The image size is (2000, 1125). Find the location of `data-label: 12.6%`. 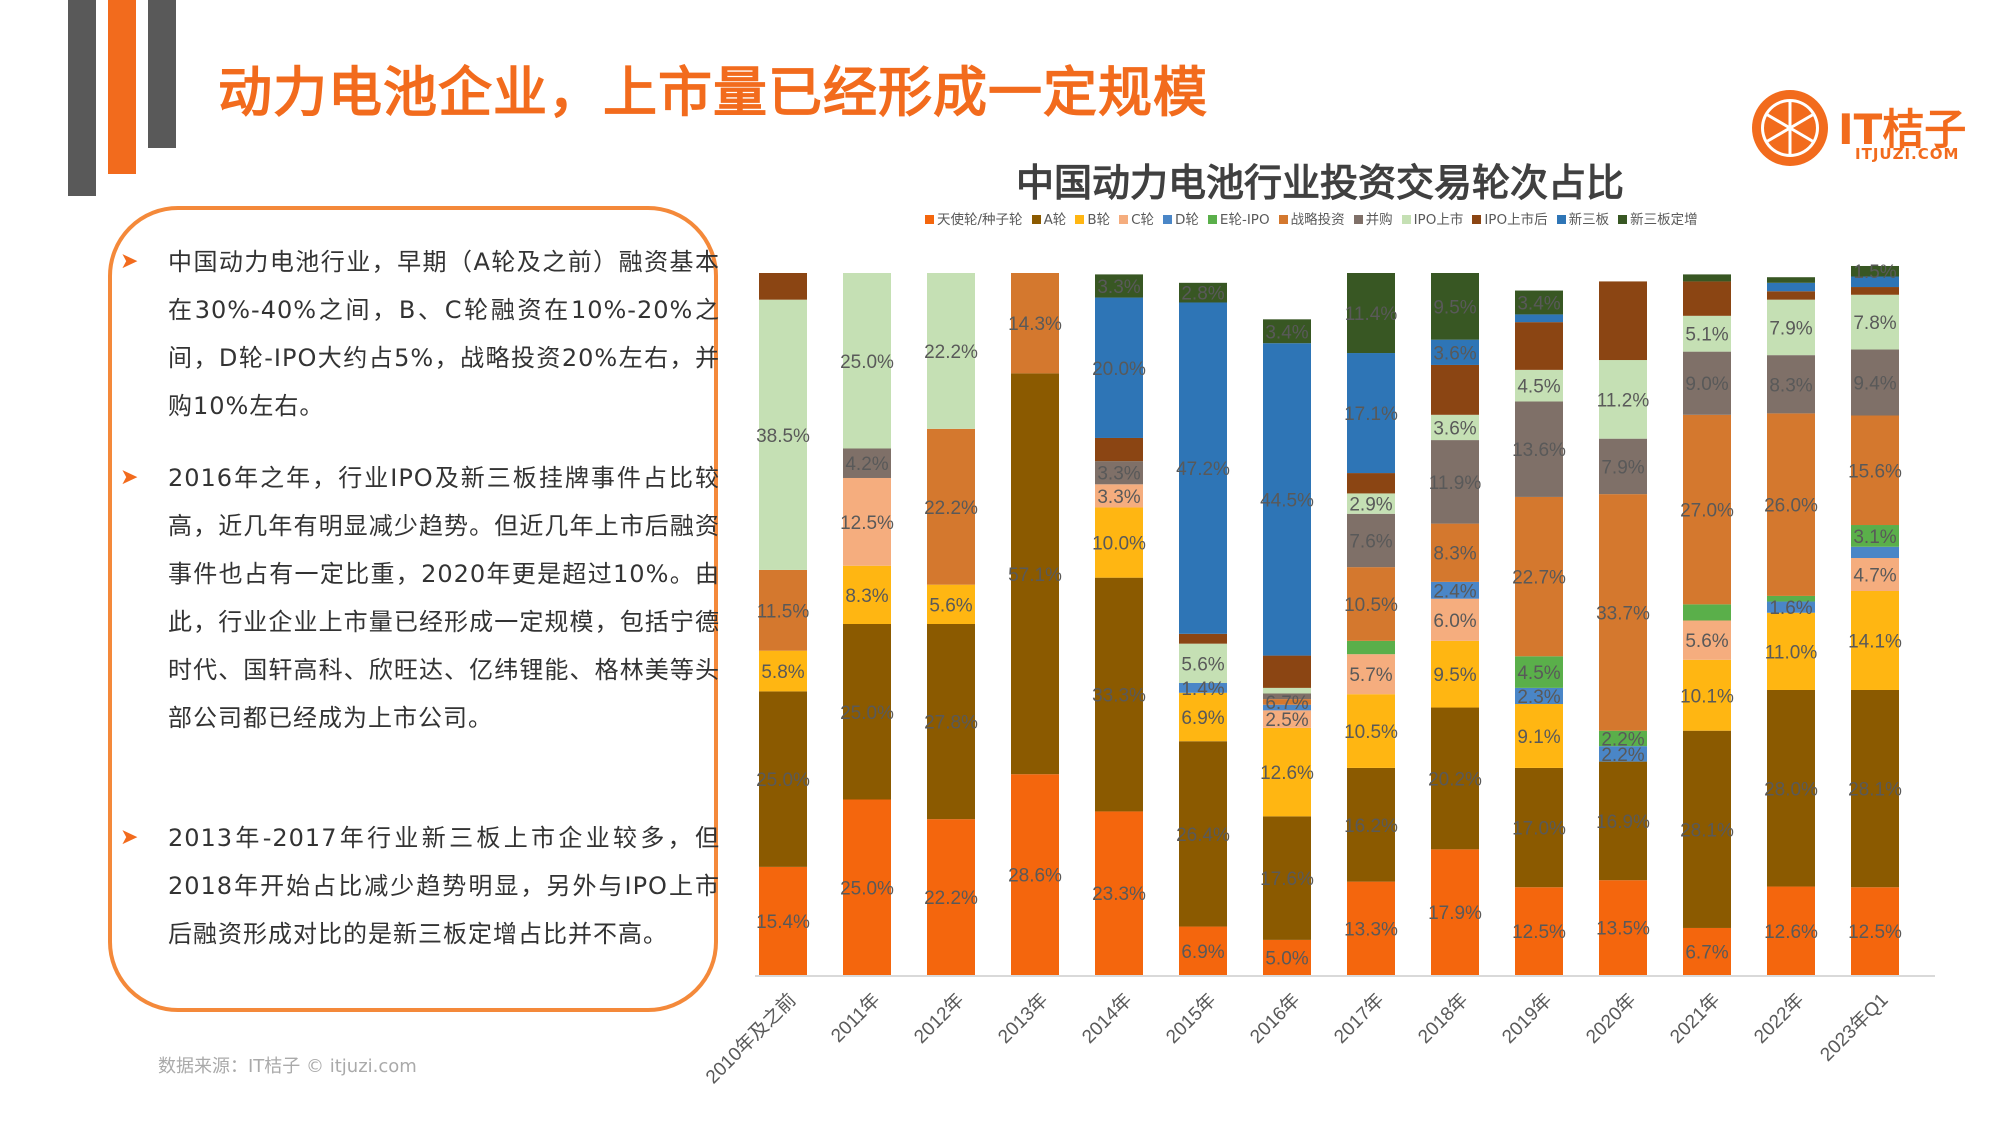

data-label: 12.6% is located at coordinates (1791, 932).